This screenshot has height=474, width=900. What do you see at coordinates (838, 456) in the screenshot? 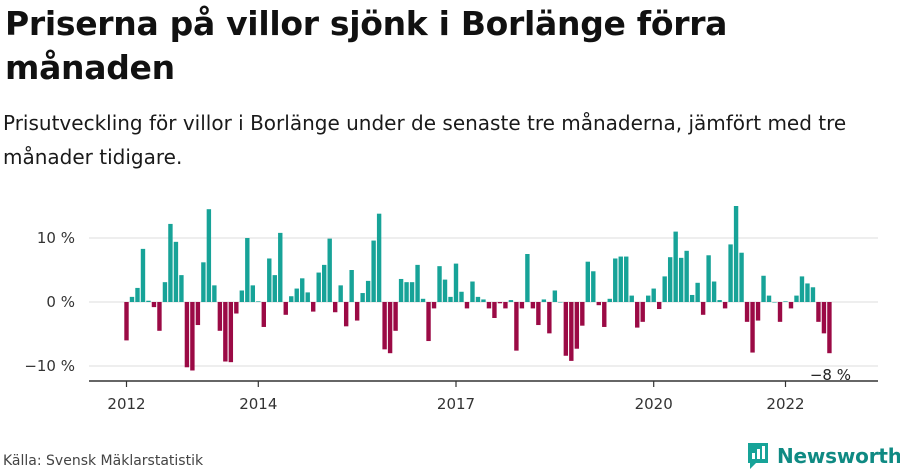
I see `brand-name: Newsworthy` at bounding box center [838, 456].